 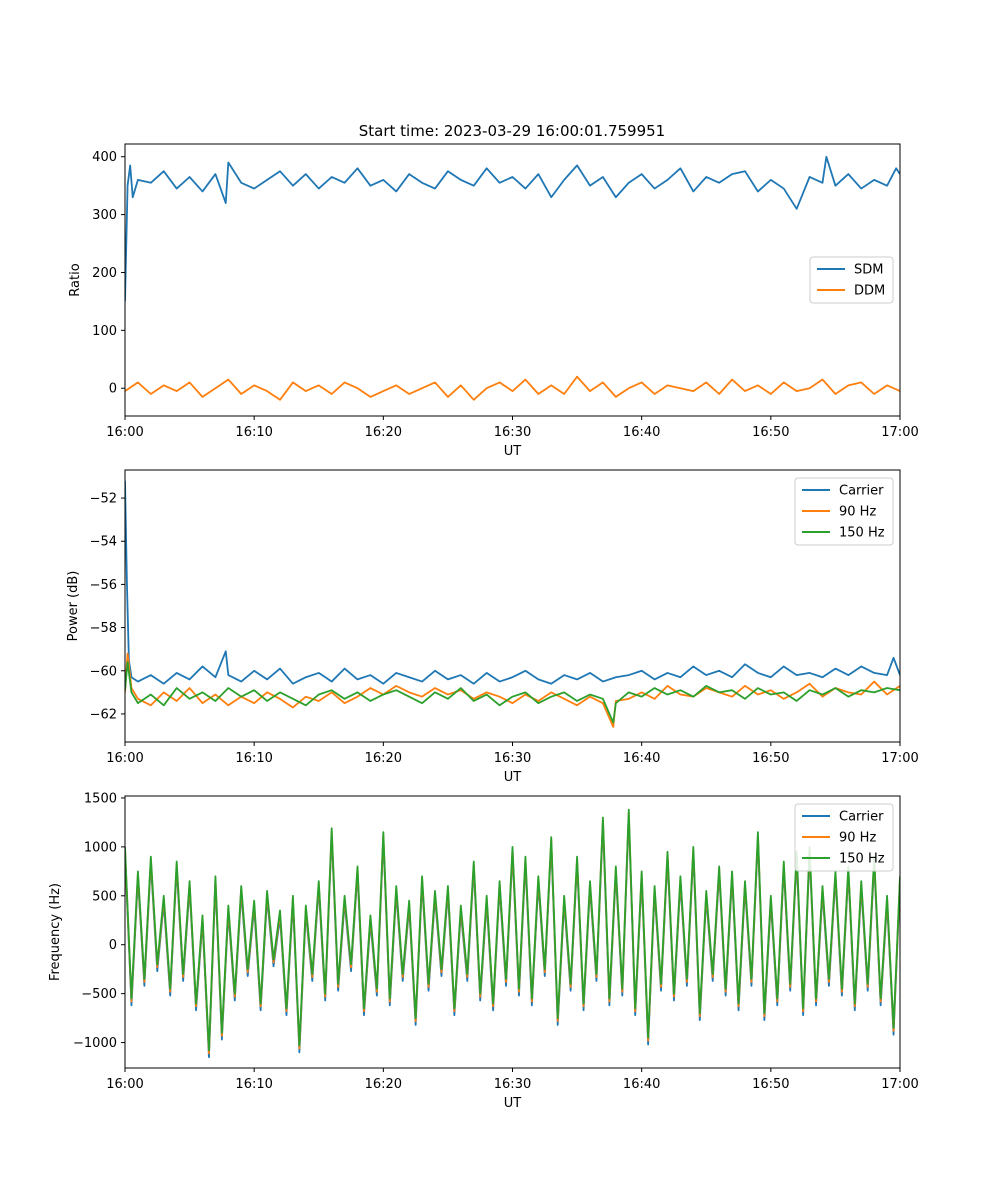 What do you see at coordinates (100, 847) in the screenshot?
I see `y-tick-label: 1000` at bounding box center [100, 847].